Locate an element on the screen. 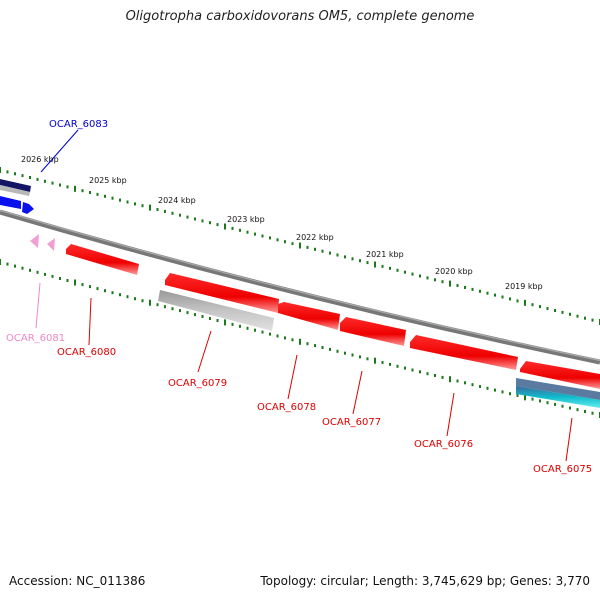 The height and width of the screenshot is (600, 600). gene-label-ocar-6077: OCAR_6077 is located at coordinates (351, 422).